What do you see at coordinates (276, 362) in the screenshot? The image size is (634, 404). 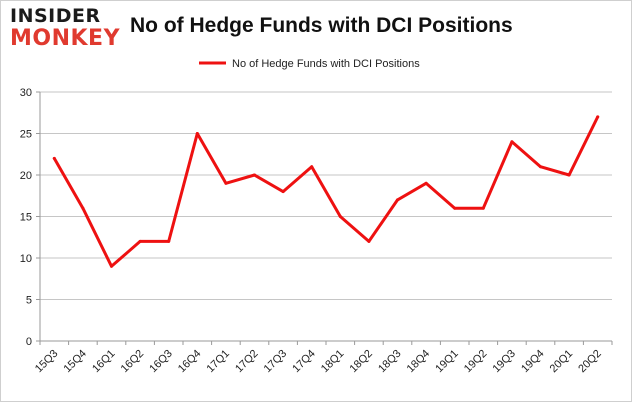 I see `x-tick-label: 17Q3` at bounding box center [276, 362].